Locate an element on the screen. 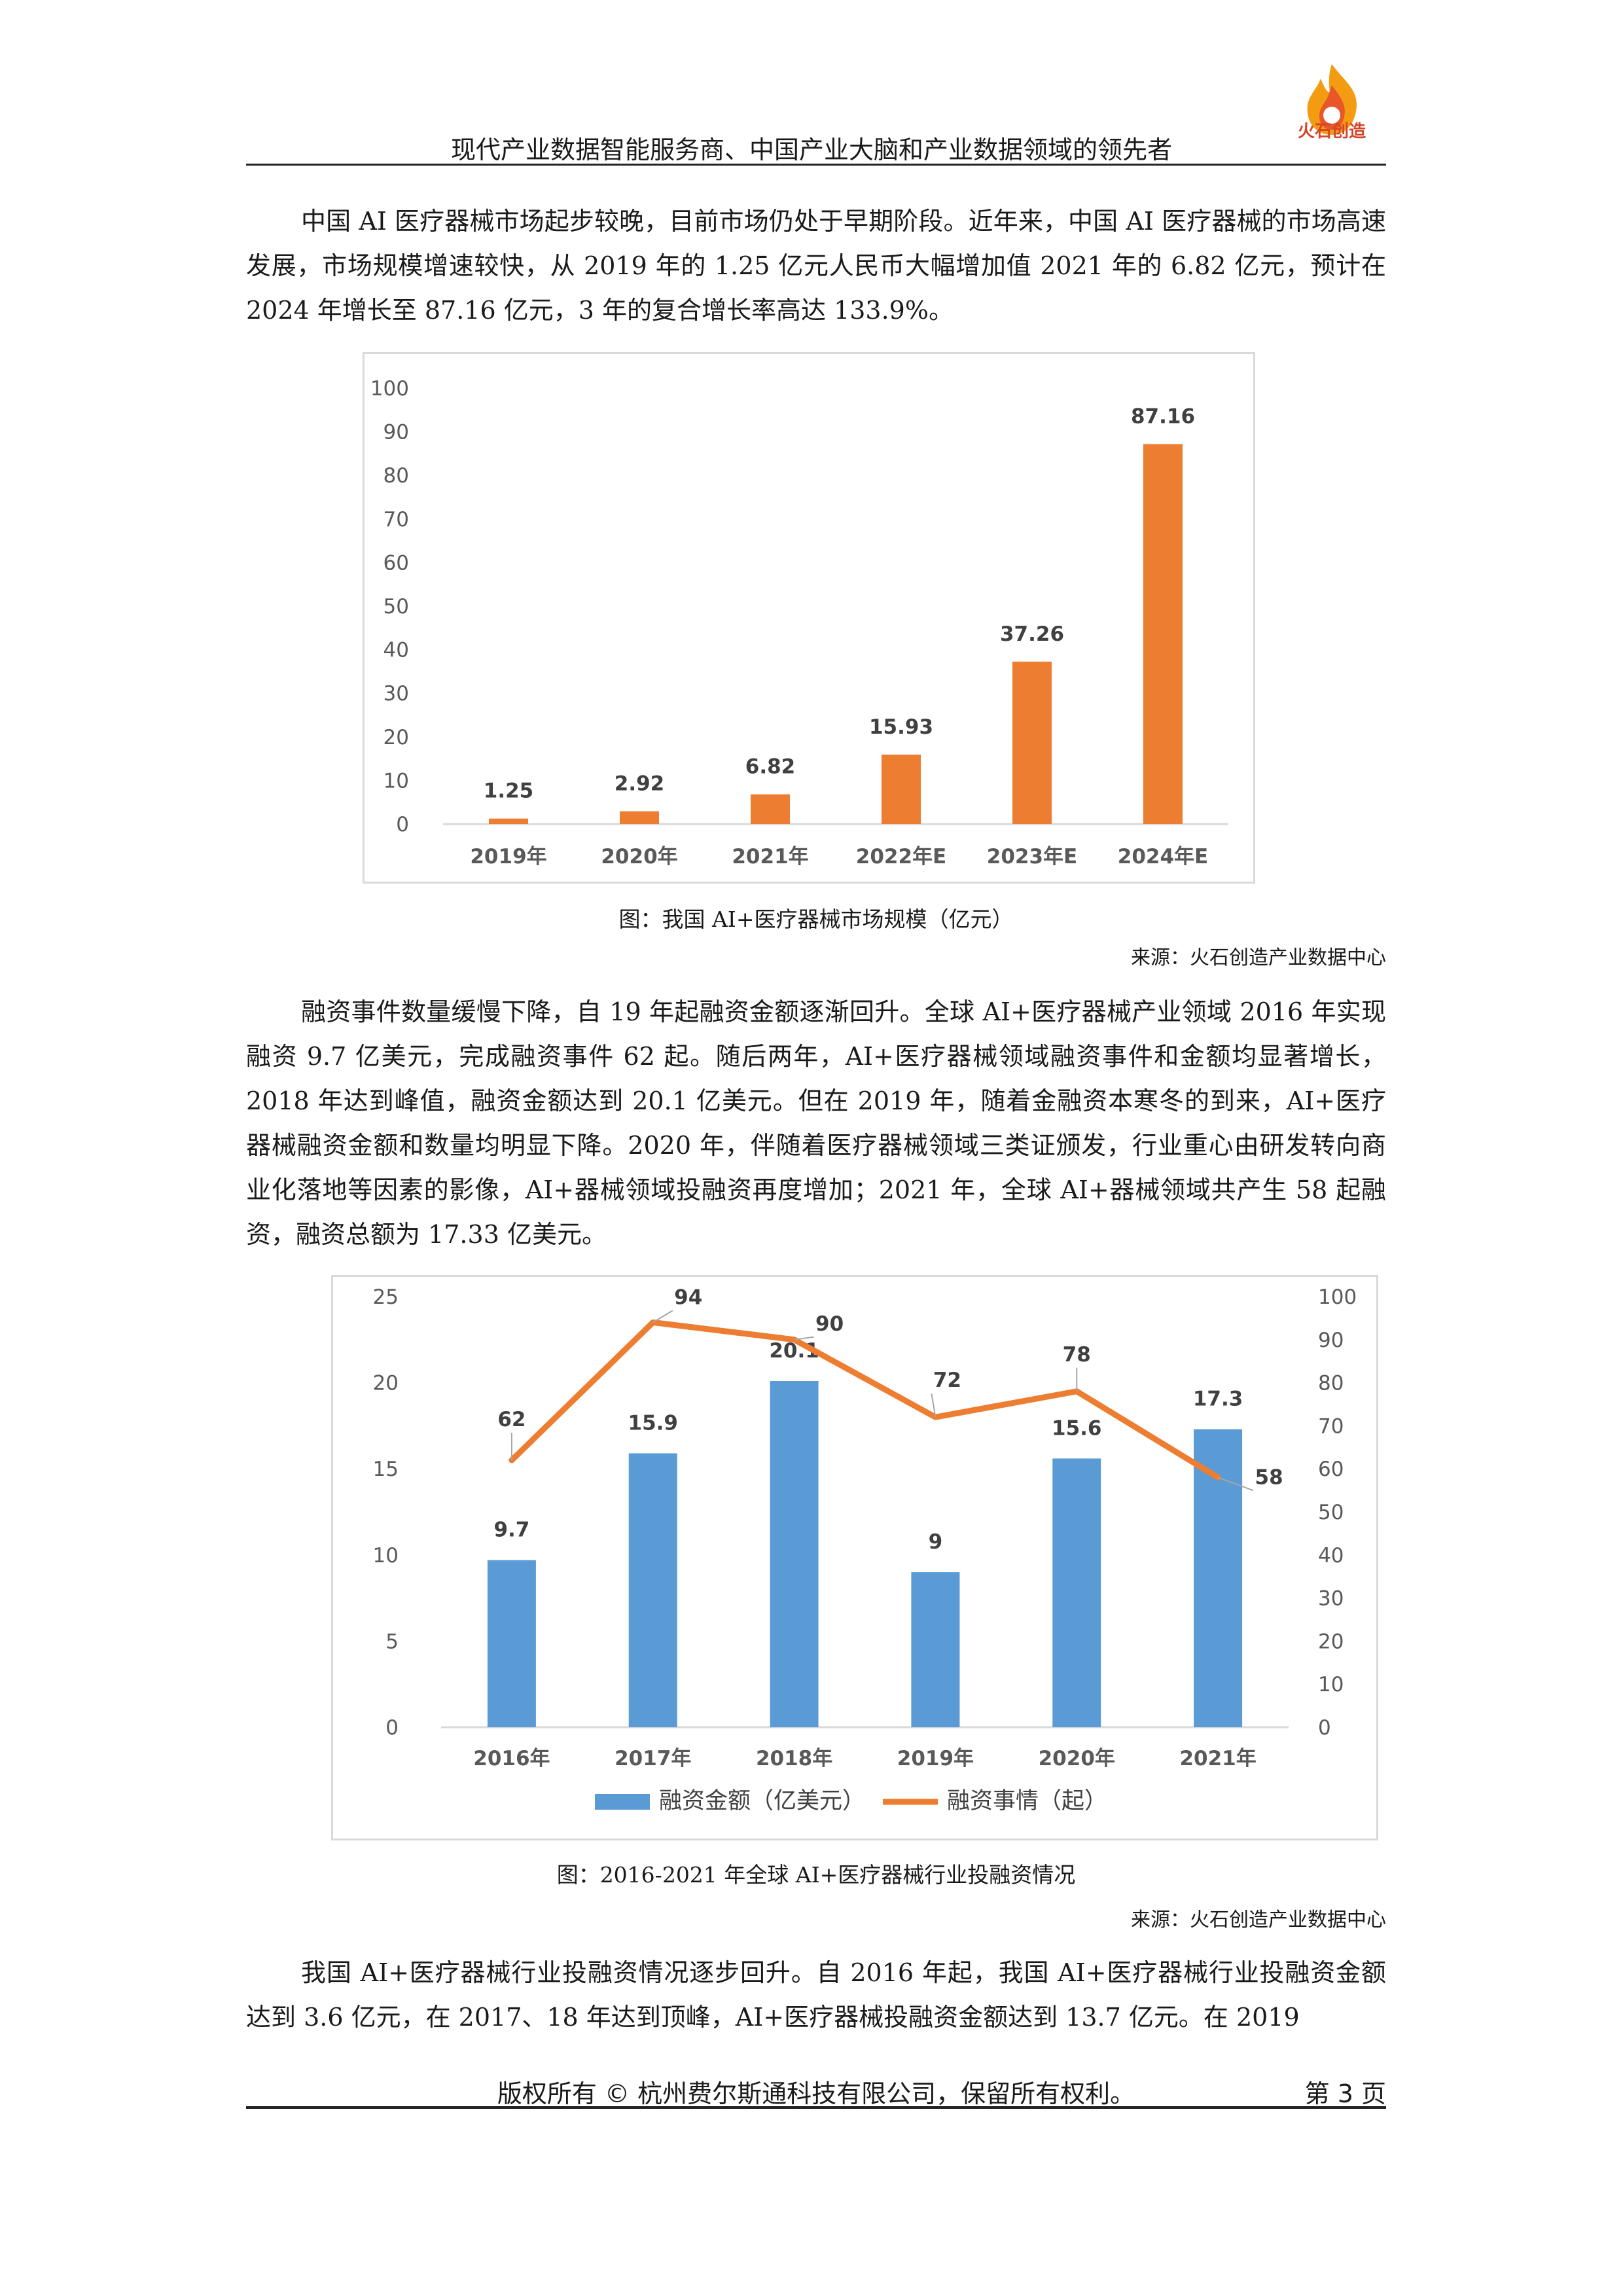 The image size is (1623, 2296). data-label: 37.26 is located at coordinates (1032, 634).